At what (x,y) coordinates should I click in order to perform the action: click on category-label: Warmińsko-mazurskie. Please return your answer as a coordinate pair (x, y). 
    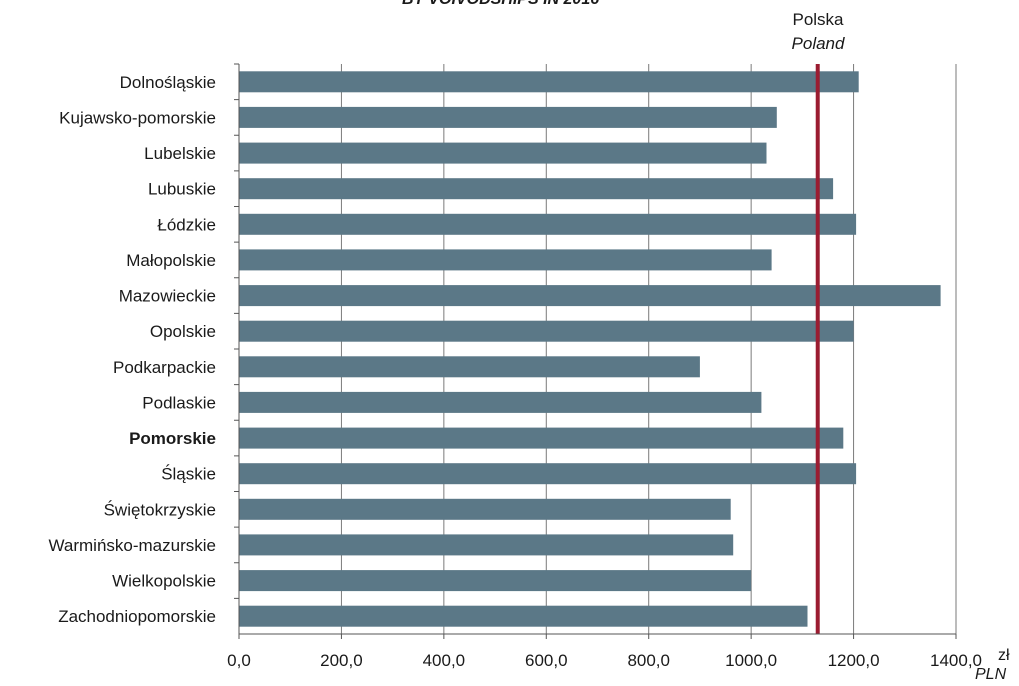
    Looking at the image, I should click on (132, 545).